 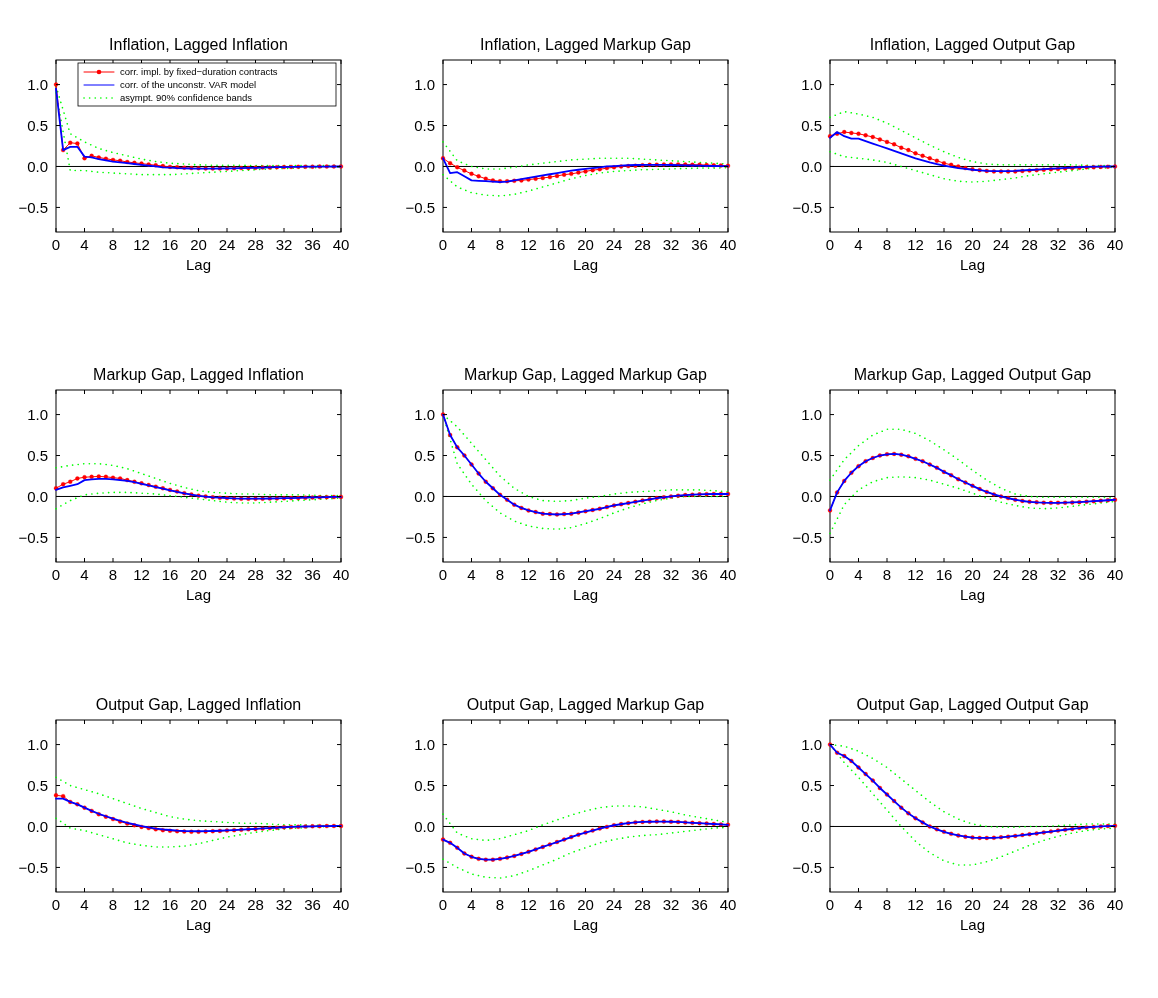 What do you see at coordinates (585, 44) in the screenshot?
I see `chart-title: Inflation, Lagged Markup Gap` at bounding box center [585, 44].